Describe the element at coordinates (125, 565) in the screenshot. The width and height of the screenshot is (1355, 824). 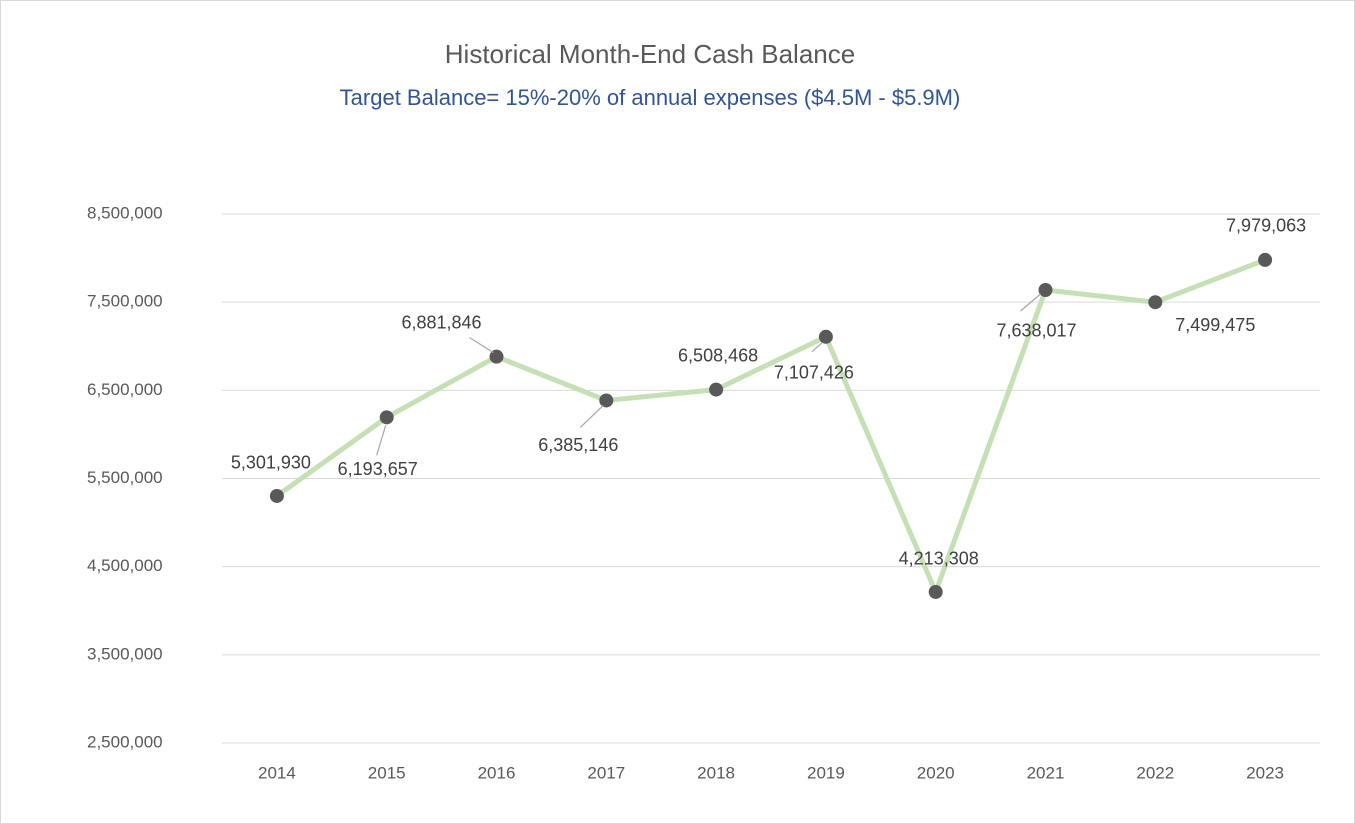
I see `y-tick-label: 4,500,000` at that location.